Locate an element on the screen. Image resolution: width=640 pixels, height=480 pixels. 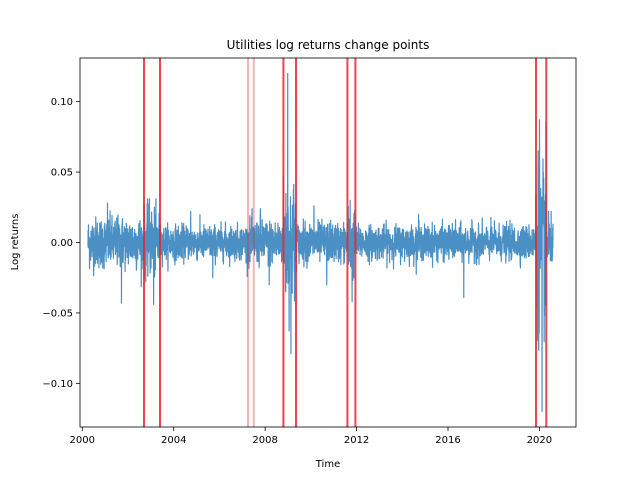
y-axis-label: Log returns is located at coordinates (15, 242).